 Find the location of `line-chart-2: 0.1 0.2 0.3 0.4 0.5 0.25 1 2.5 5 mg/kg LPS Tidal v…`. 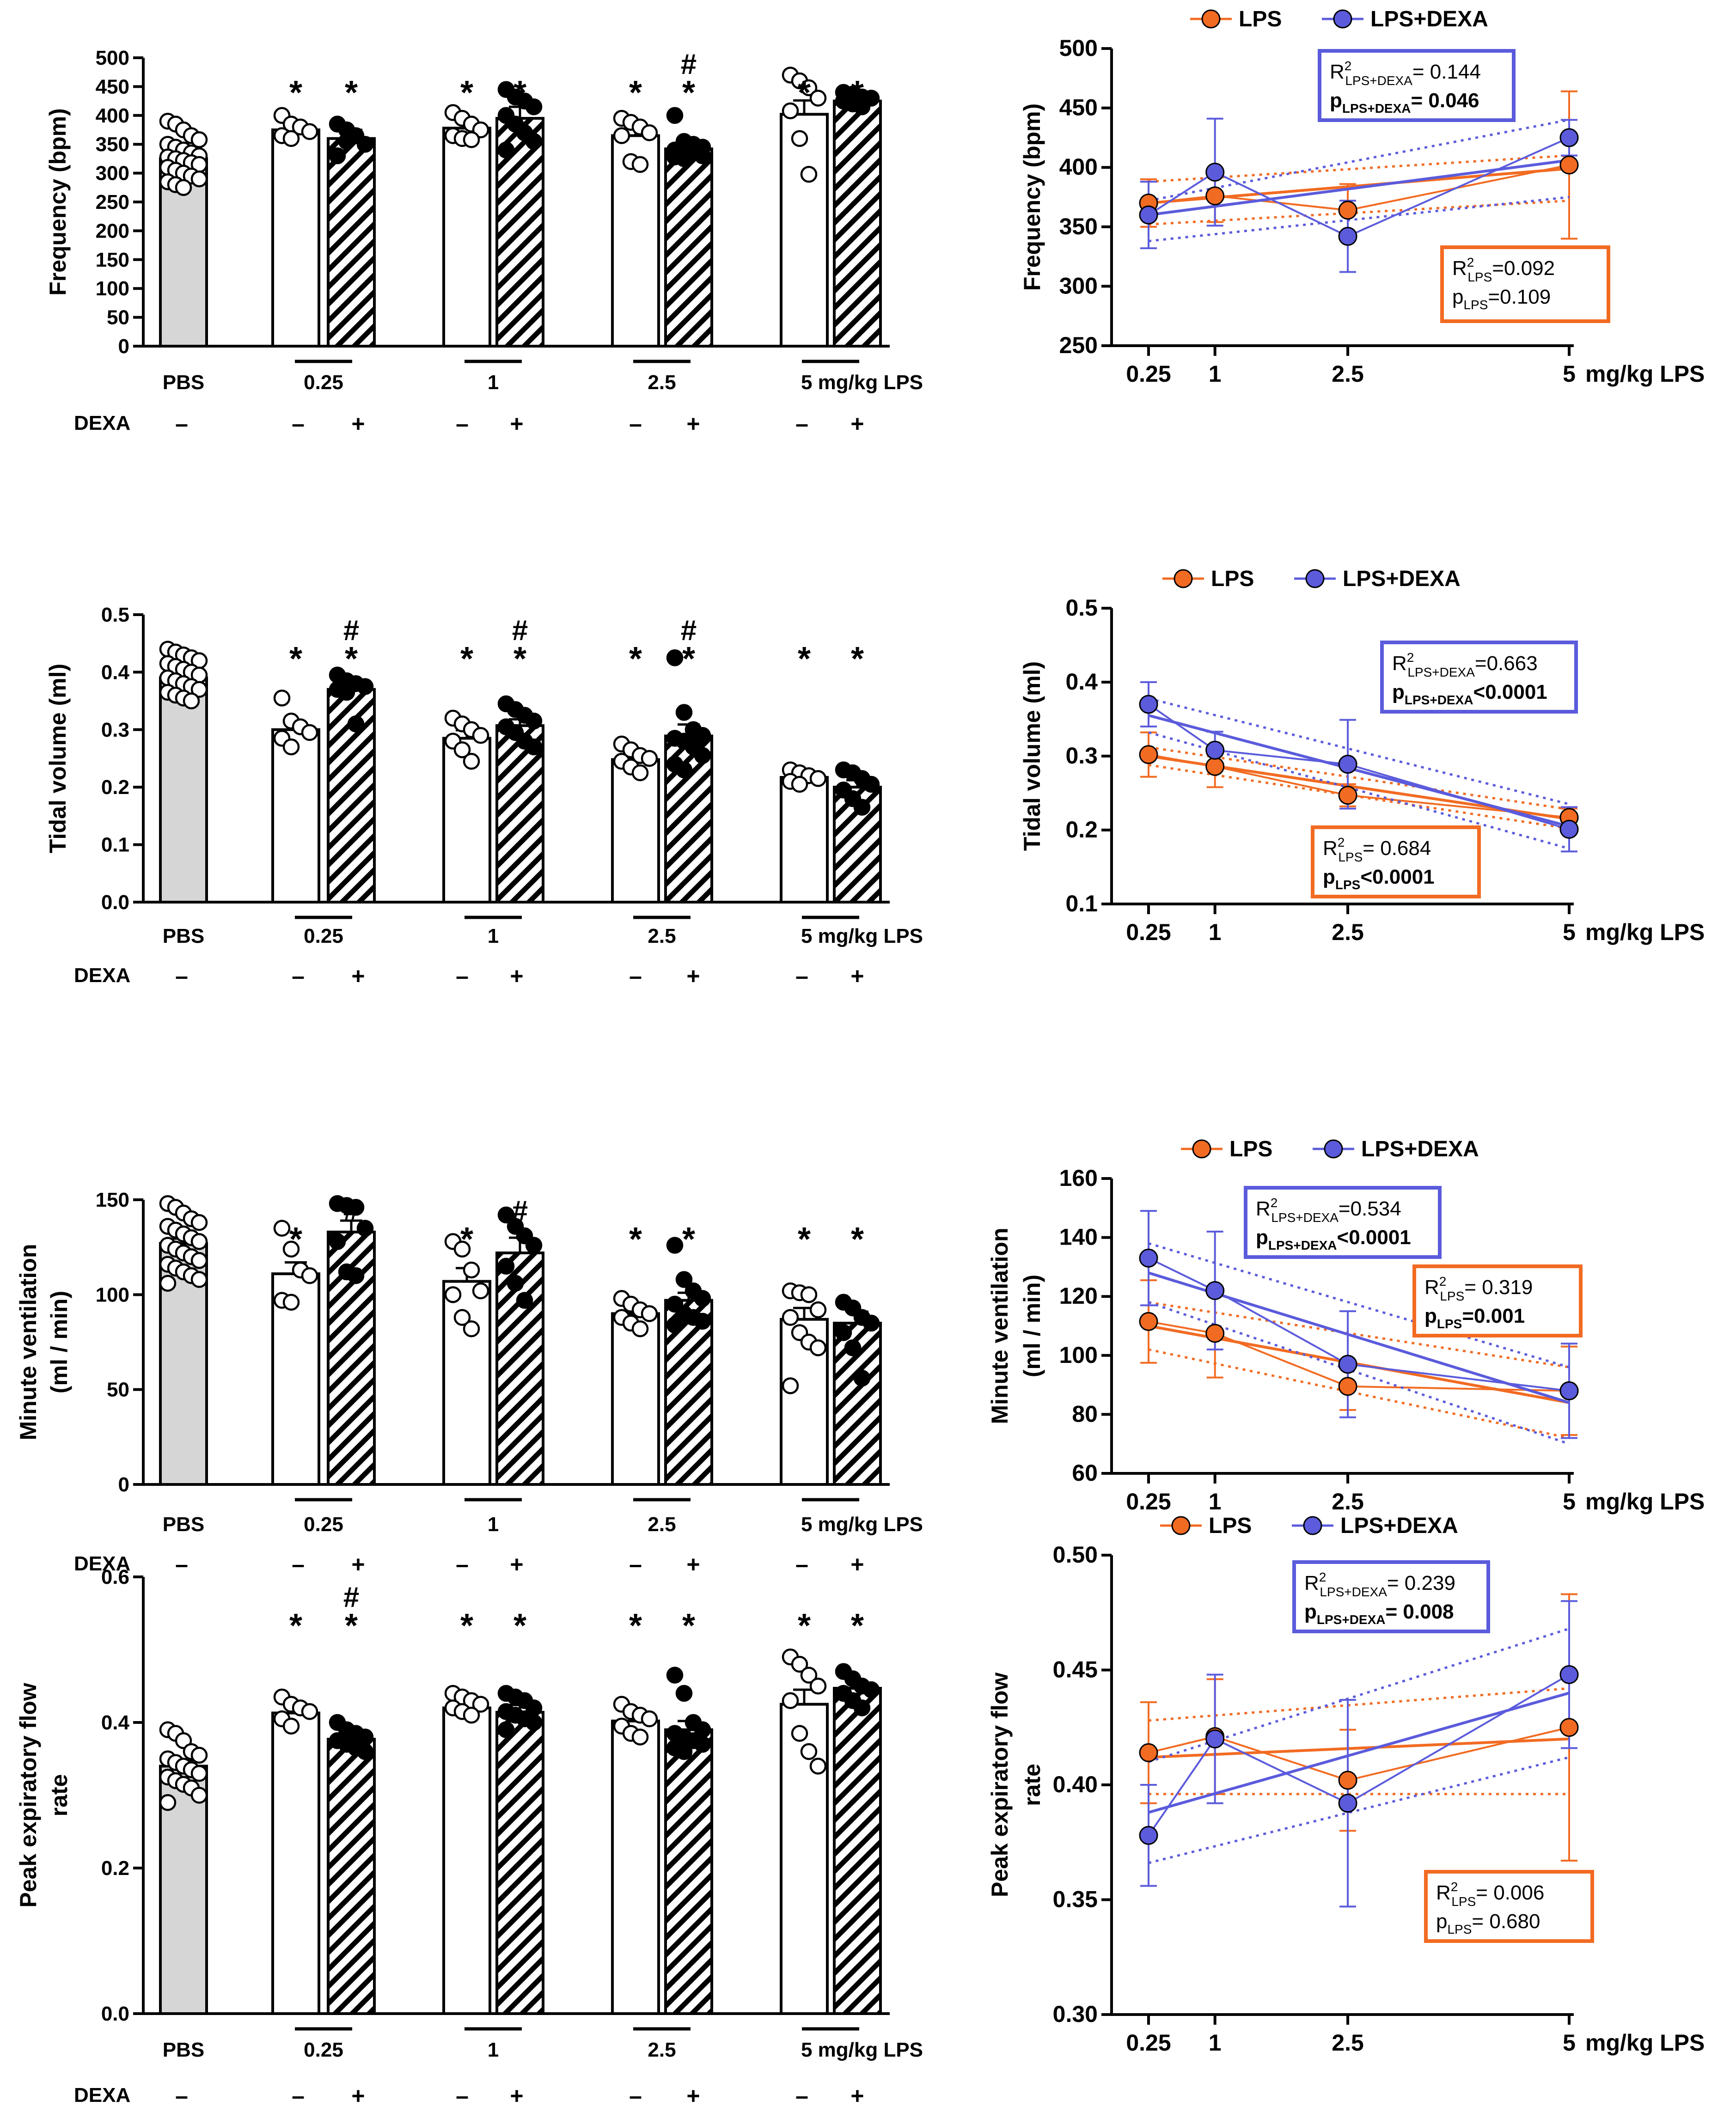

line-chart-2: 0.1 0.2 0.3 0.4 0.5 0.25 1 2.5 5 mg/kg LPS Tidal v… is located at coordinates (1362, 756).